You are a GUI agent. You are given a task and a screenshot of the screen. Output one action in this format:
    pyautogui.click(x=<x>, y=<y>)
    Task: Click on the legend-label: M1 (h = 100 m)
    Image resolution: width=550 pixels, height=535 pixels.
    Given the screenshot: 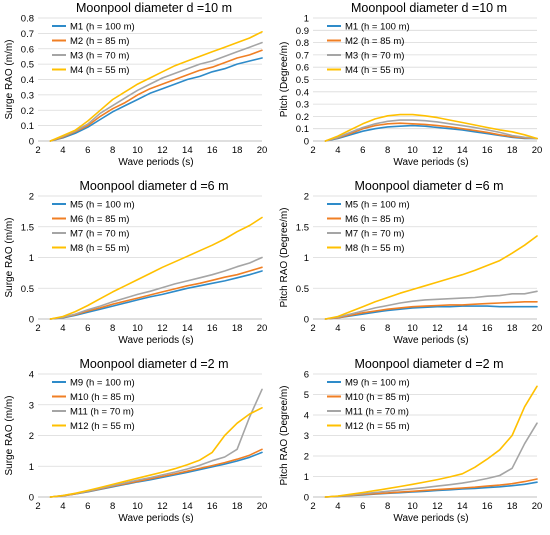 What is the action you would take?
    pyautogui.click(x=102, y=27)
    